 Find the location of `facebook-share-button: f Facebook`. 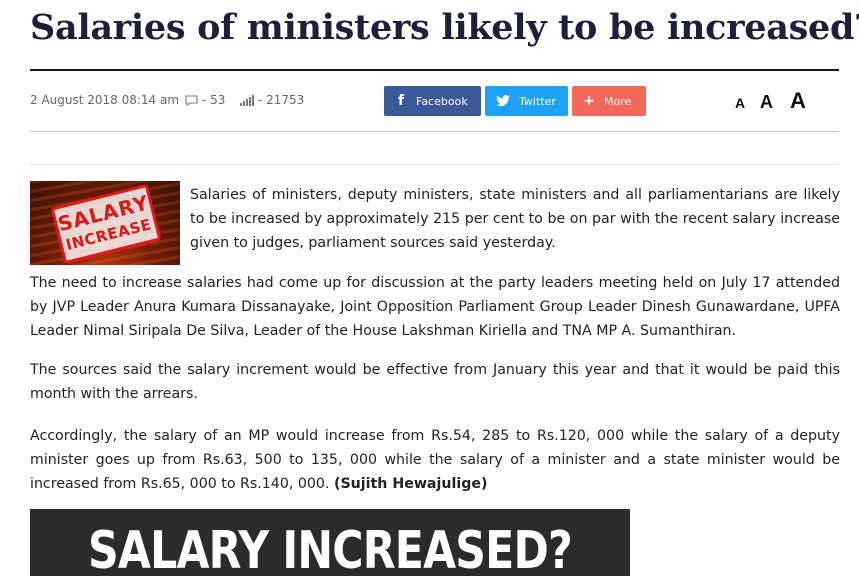

facebook-share-button: f Facebook is located at coordinates (432, 101).